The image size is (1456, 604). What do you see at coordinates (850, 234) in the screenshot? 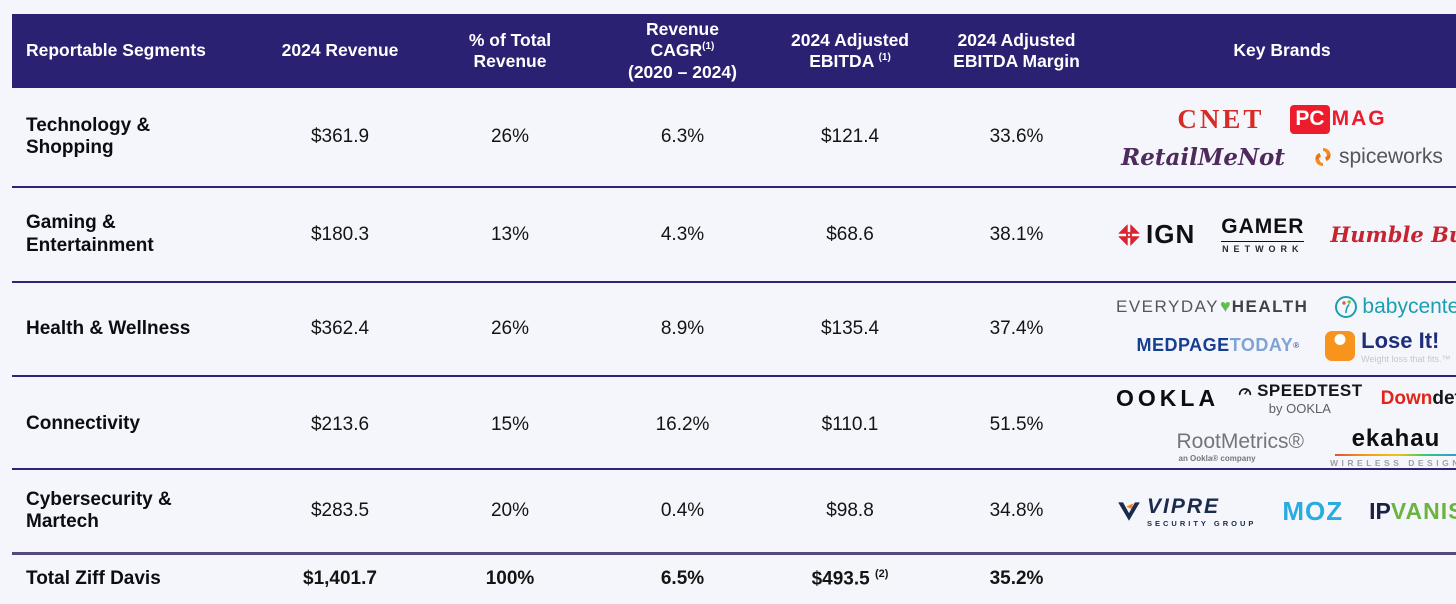
I see `ebitda-value: $68.6` at bounding box center [850, 234].